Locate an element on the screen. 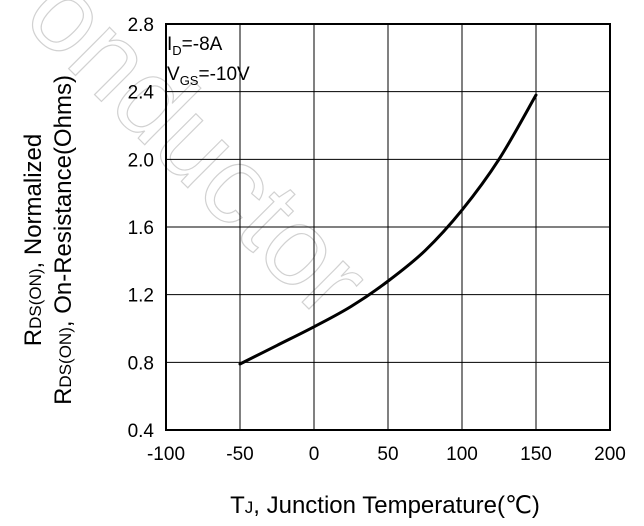 The image size is (644, 526). x-tick-label: 50 is located at coordinates (387, 454).